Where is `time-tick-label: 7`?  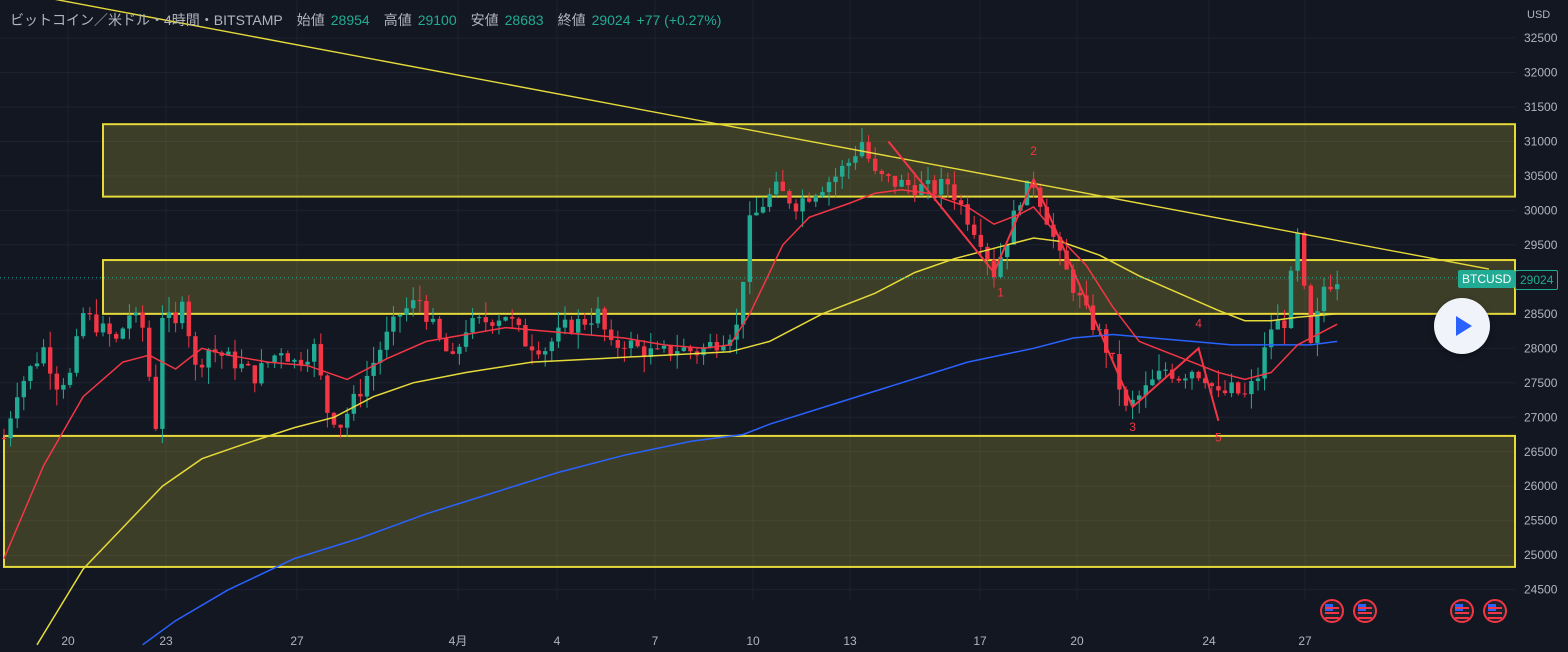
time-tick-label: 7 is located at coordinates (655, 641).